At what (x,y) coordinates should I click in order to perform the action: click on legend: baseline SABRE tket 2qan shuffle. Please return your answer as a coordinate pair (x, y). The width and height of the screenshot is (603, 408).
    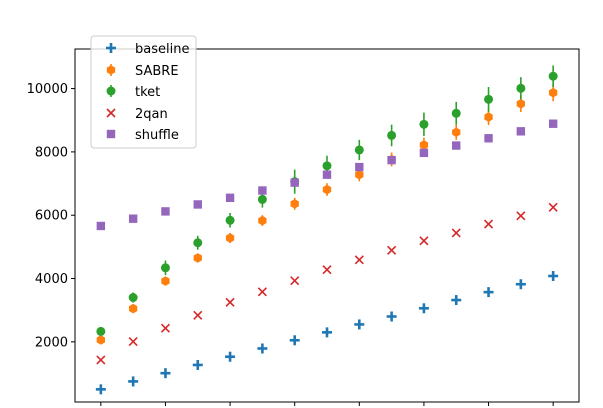
    Looking at the image, I should click on (143, 92).